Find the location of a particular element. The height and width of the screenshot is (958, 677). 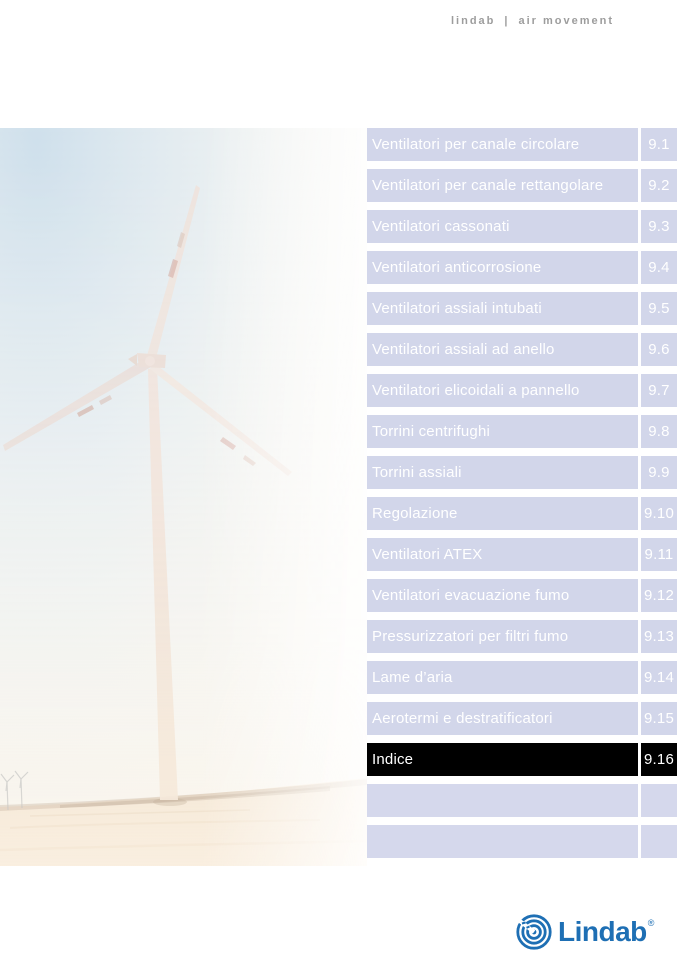

toc-row: Torrini assiali 9.9 is located at coordinates (522, 472).